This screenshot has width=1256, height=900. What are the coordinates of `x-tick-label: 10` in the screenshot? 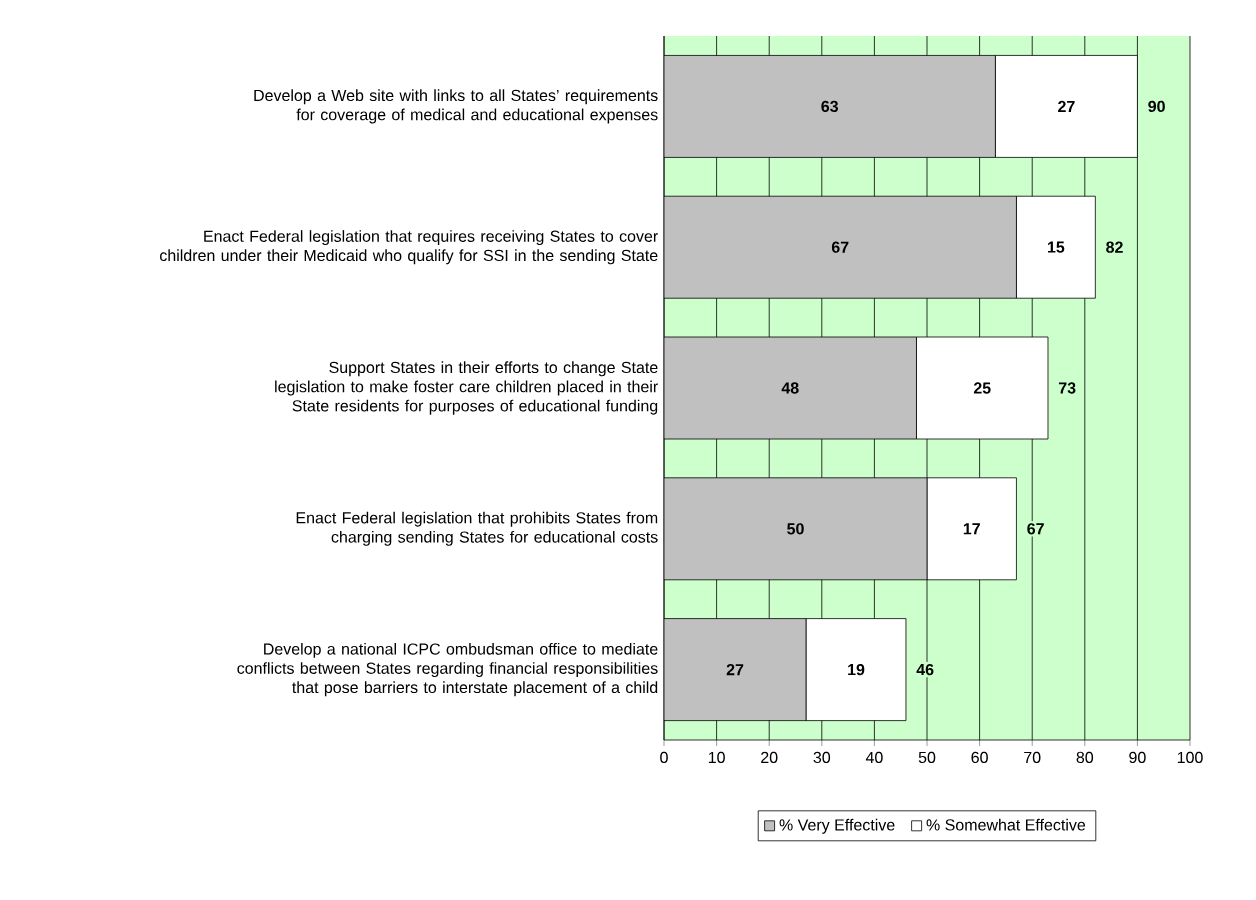 It's located at (716, 757).